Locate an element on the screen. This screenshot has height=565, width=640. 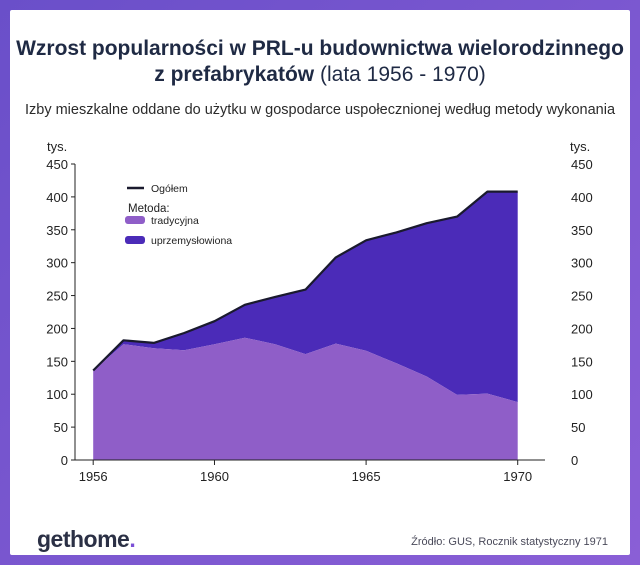
y-tick-label-right: 100 is located at coordinates (582, 394).